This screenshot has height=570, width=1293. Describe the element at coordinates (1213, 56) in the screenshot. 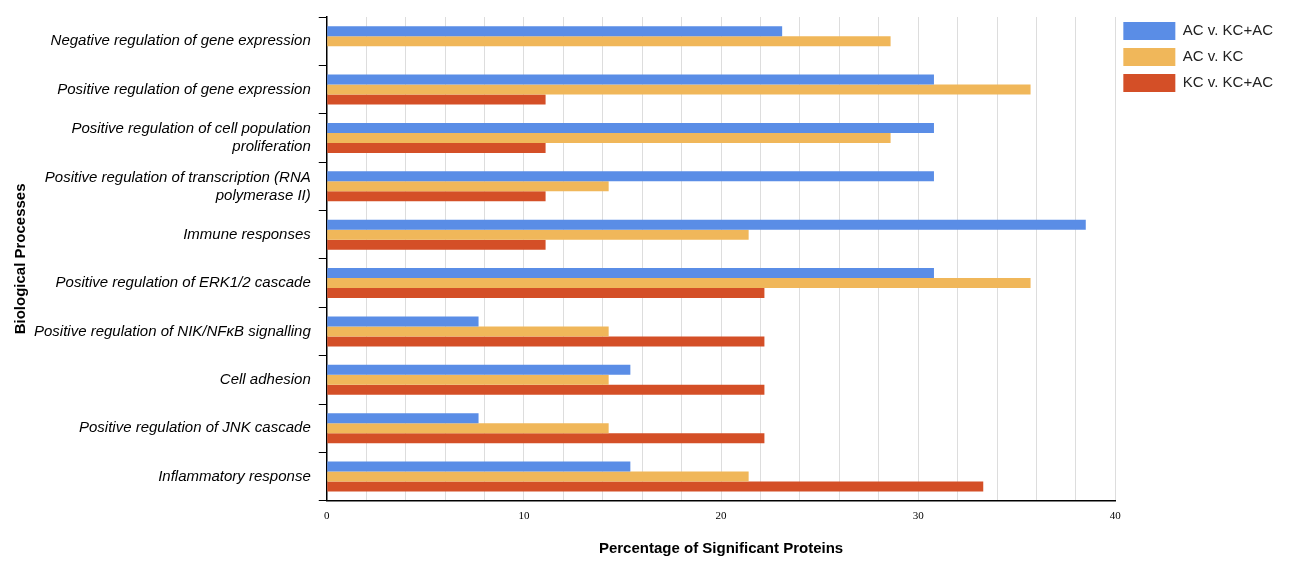

I see `legend-label: AC v. KC` at that location.